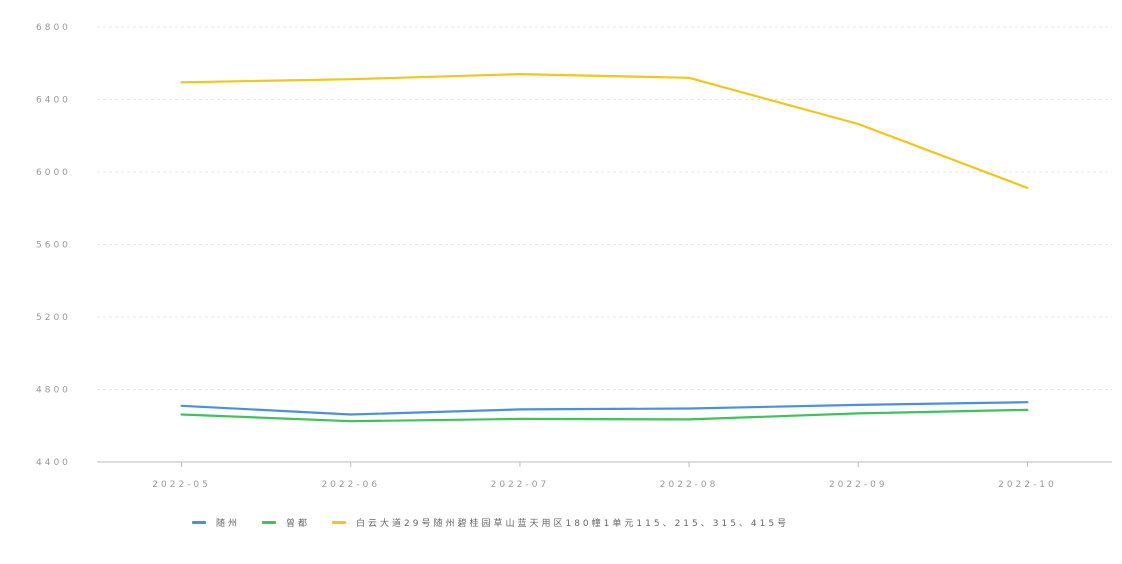 The height and width of the screenshot is (564, 1122). I want to click on legend-label: 曾都, so click(298, 524).